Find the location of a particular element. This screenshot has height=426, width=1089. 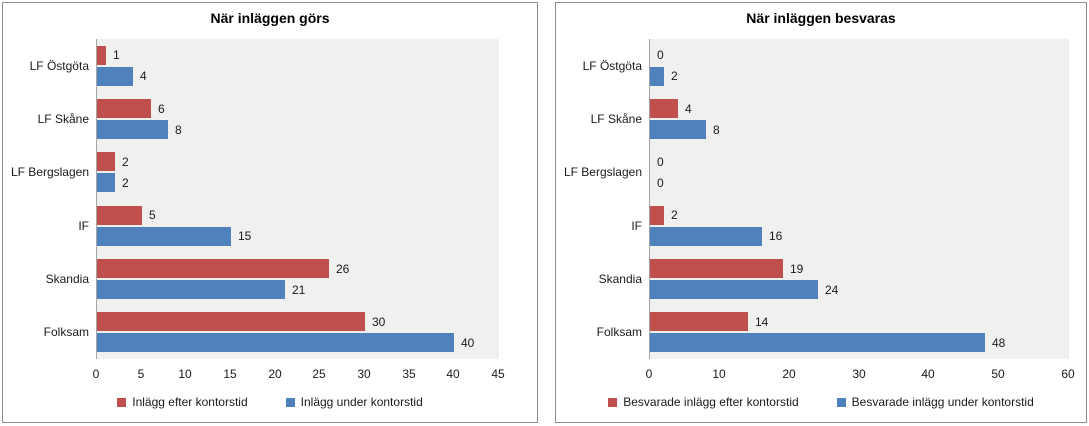

legend-entry-office-hours: Inlägg under kontorstid is located at coordinates (354, 402).